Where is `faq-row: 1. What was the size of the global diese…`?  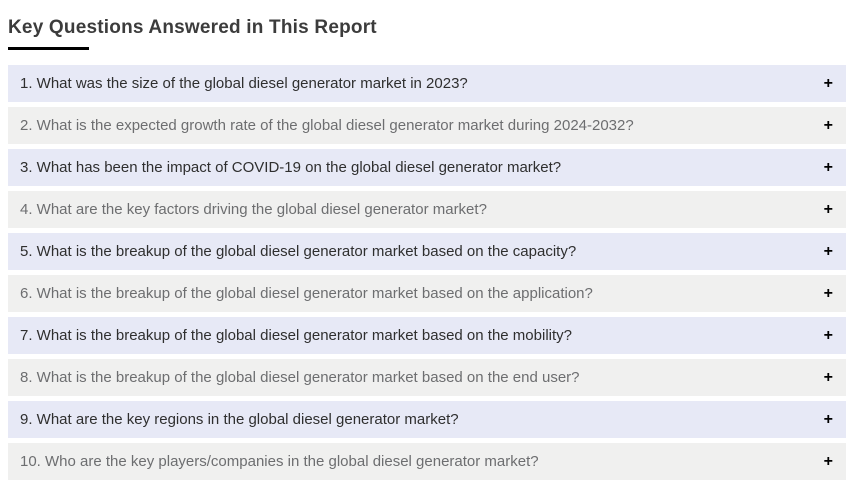
faq-row: 1. What was the size of the global diese… is located at coordinates (427, 83).